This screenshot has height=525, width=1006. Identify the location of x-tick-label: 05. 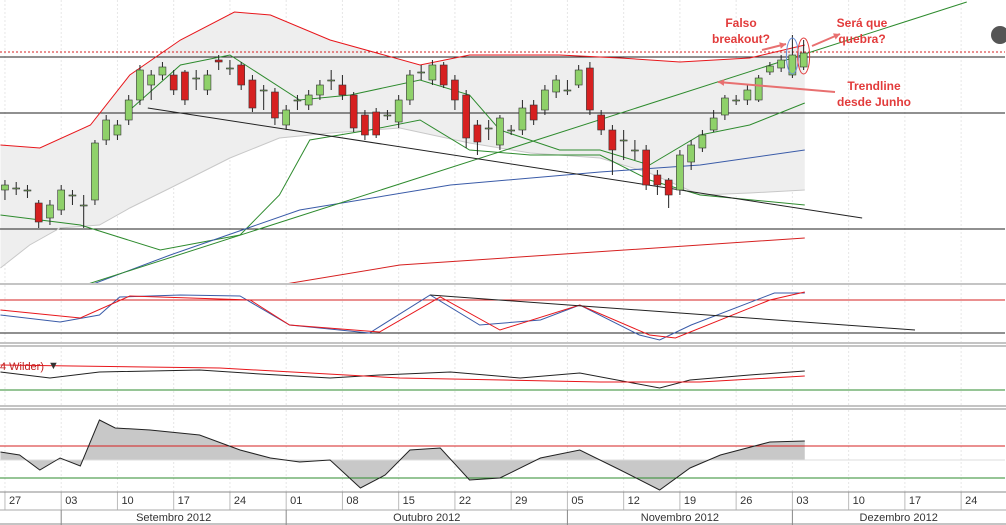
(577, 501).